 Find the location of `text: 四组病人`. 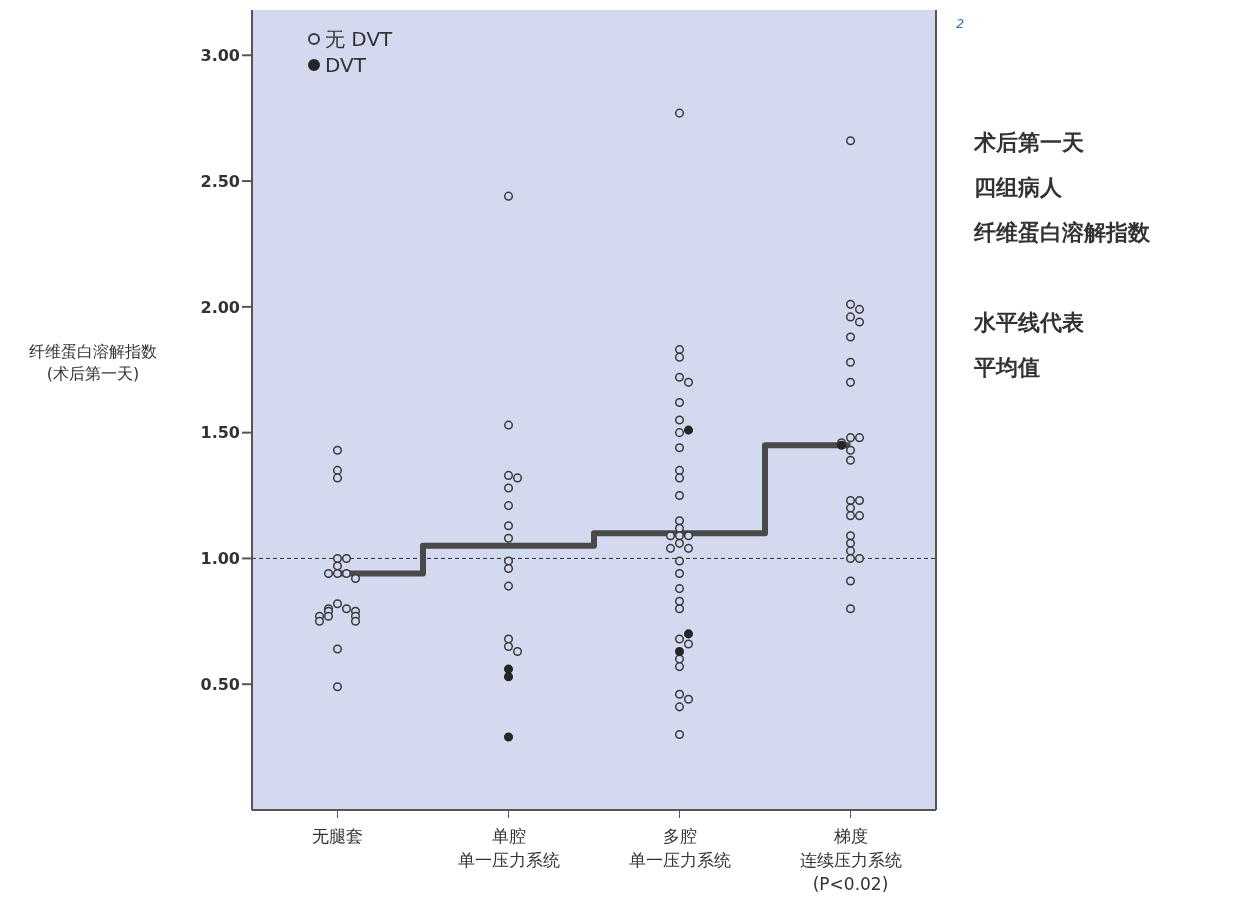

text: 四组病人 is located at coordinates (1018, 188).